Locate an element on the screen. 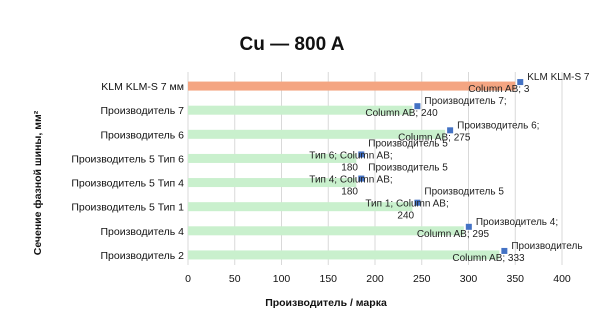 The height and width of the screenshot is (330, 598). chart-title: Cu — 800 A is located at coordinates (292, 44).